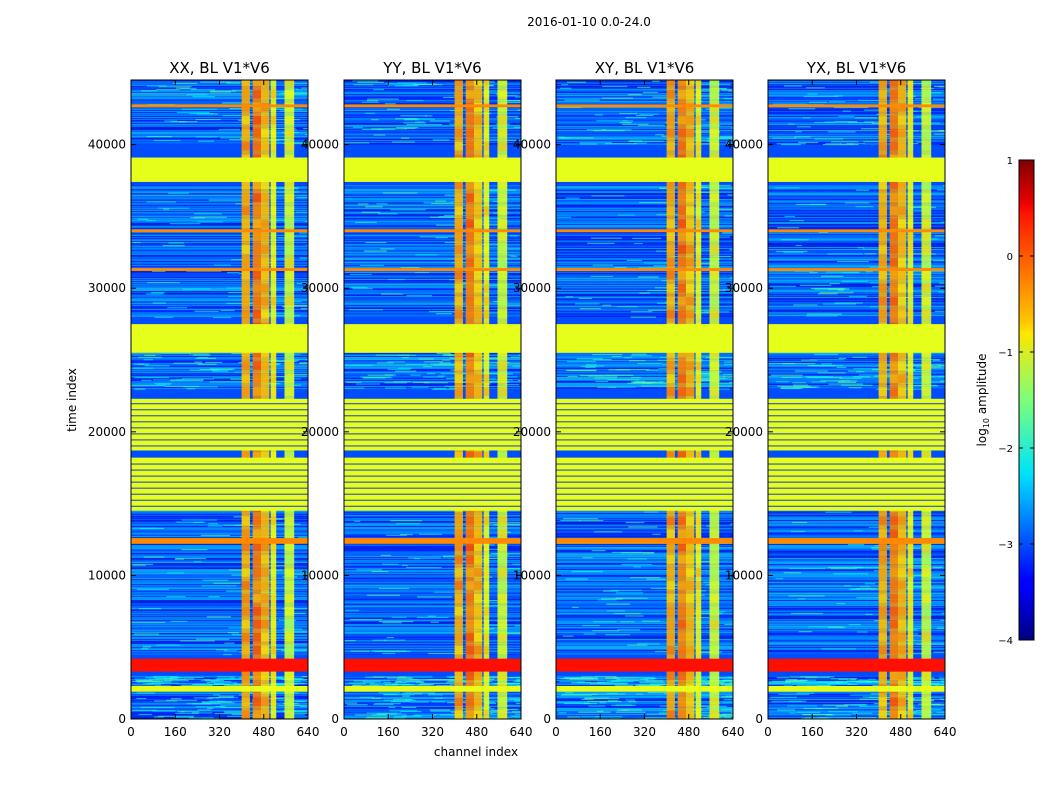 The height and width of the screenshot is (800, 1050). What do you see at coordinates (644, 424) in the screenshot?
I see `flagged-row` at bounding box center [644, 424].